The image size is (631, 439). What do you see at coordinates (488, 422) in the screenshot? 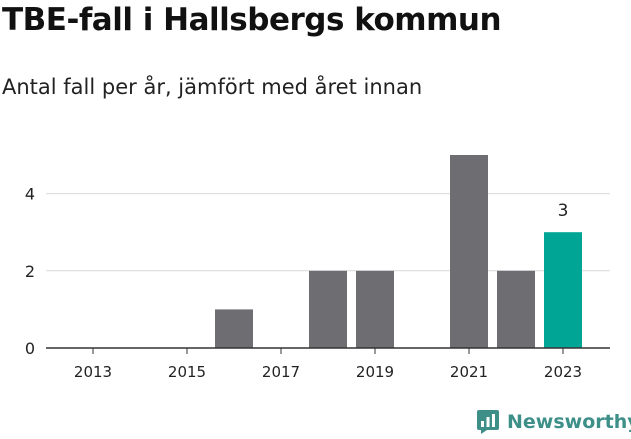
I see `newsworthy-logo-icon` at bounding box center [488, 422].